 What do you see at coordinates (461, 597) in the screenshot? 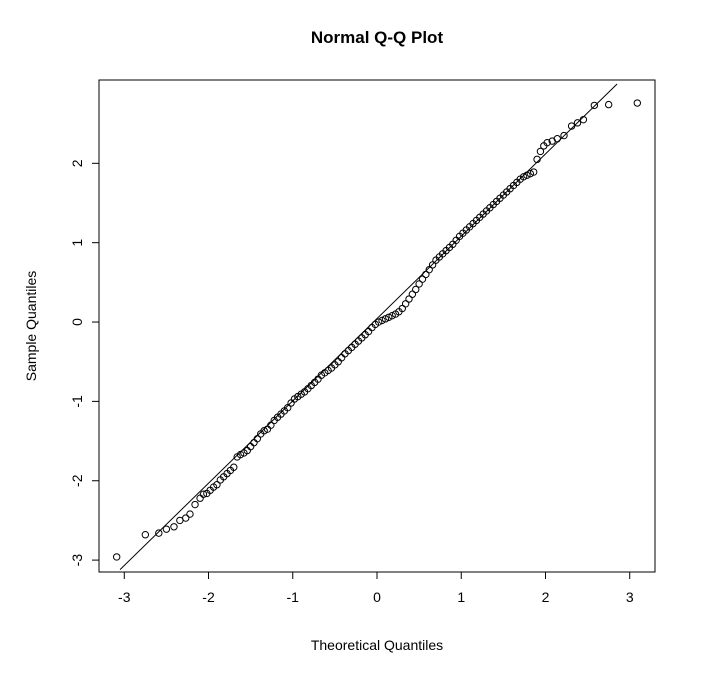
I see `x-tick-label: 1` at bounding box center [461, 597].